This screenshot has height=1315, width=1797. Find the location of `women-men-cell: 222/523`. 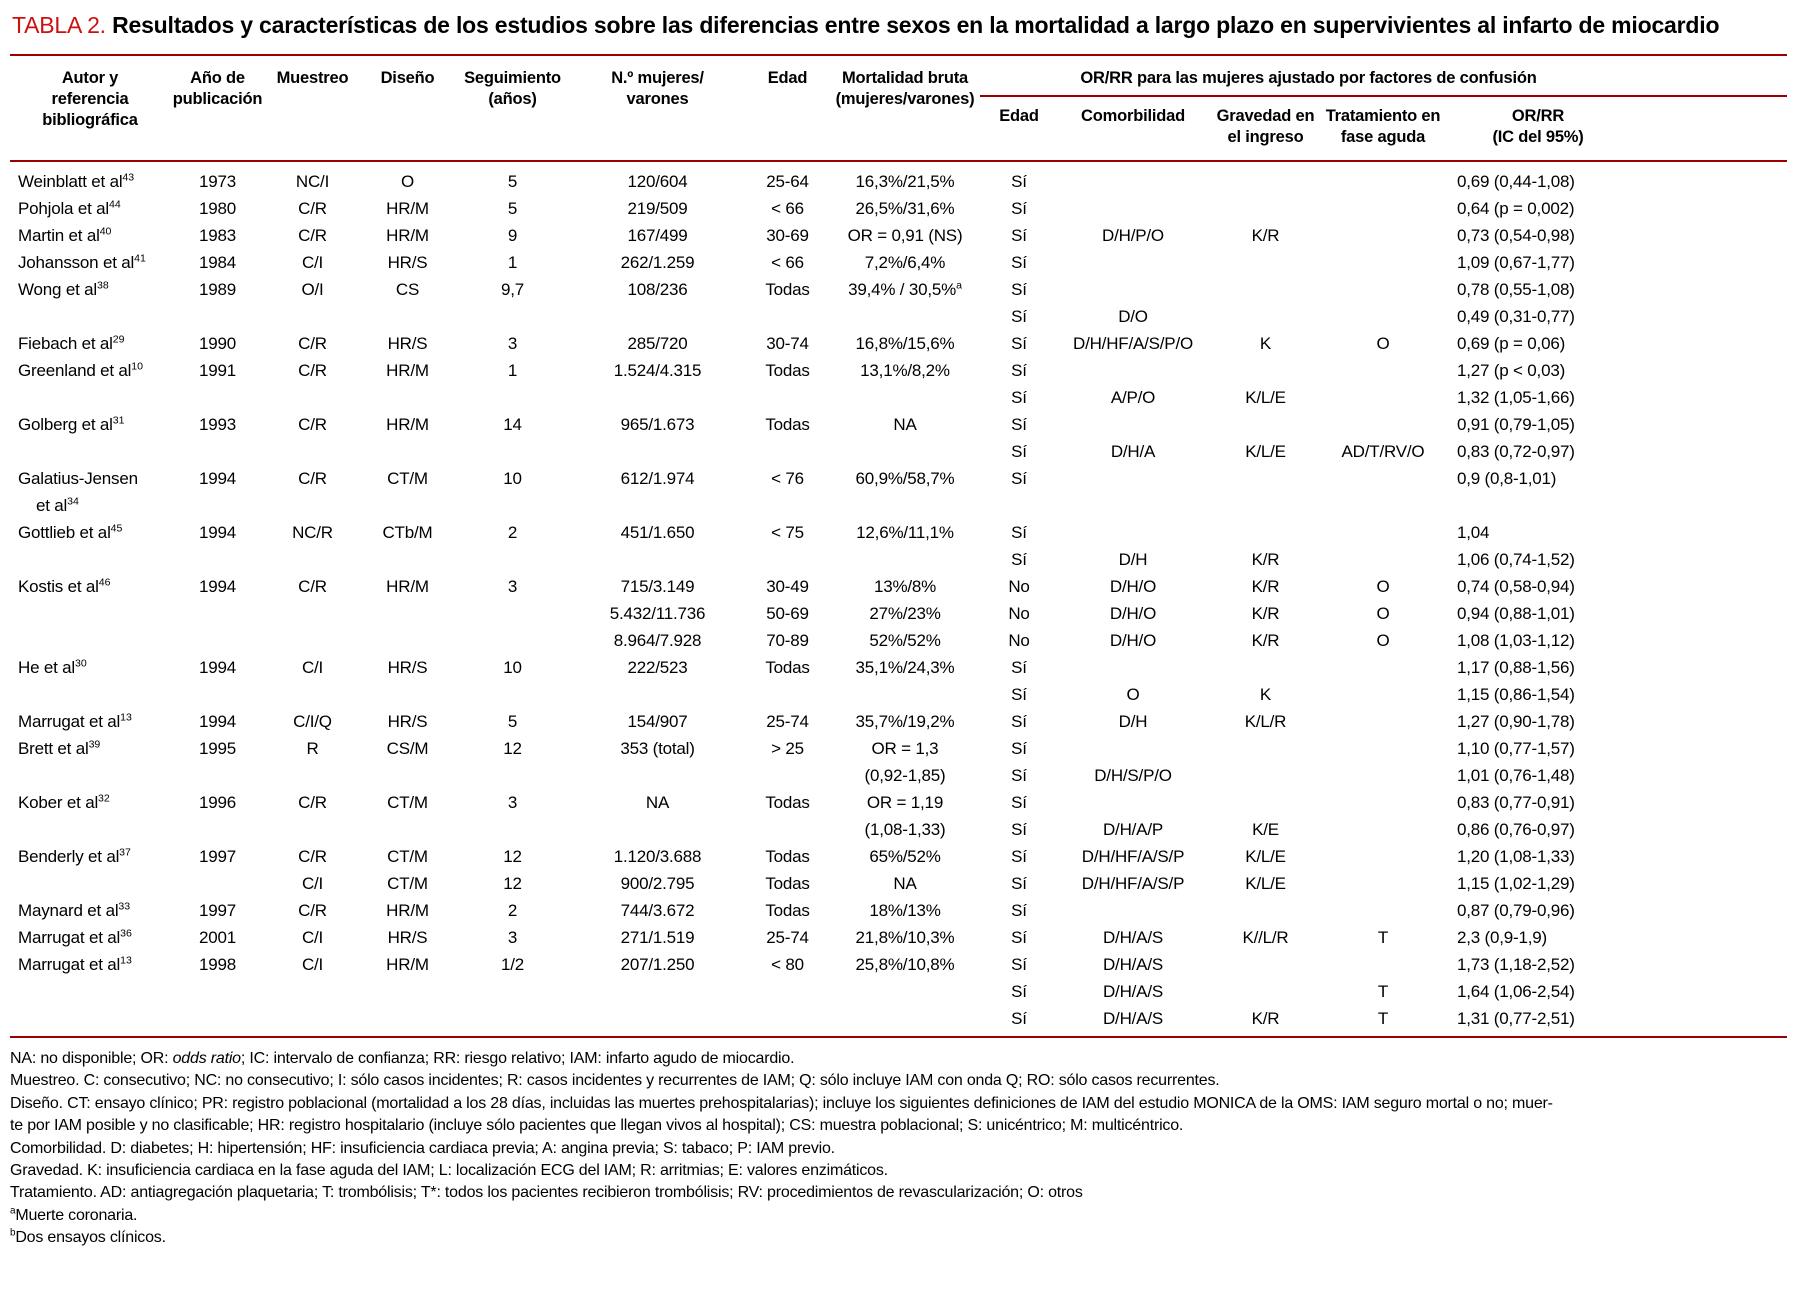

women-men-cell: 222/523 is located at coordinates (657, 667).